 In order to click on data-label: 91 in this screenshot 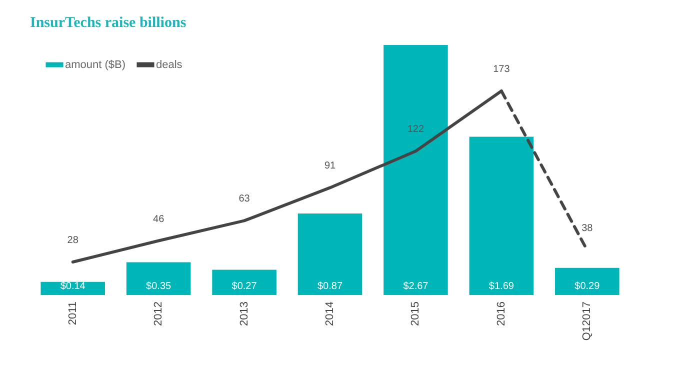, I will do `click(330, 166)`.